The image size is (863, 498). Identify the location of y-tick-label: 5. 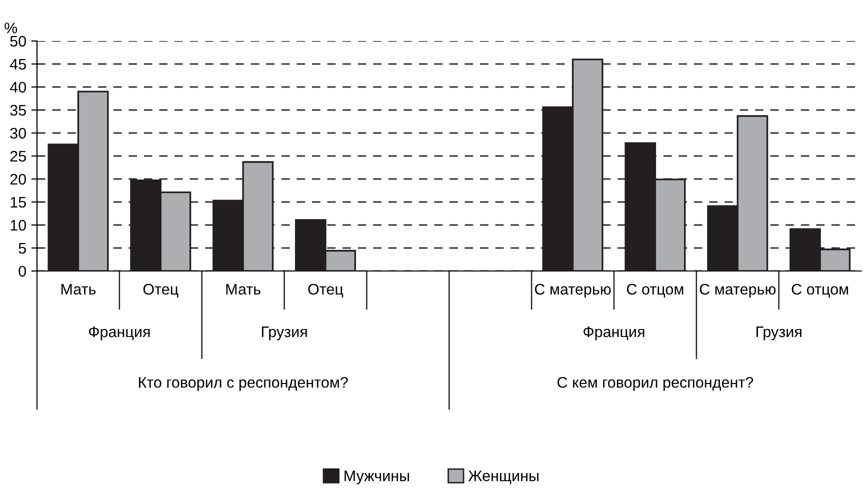
(22, 248).